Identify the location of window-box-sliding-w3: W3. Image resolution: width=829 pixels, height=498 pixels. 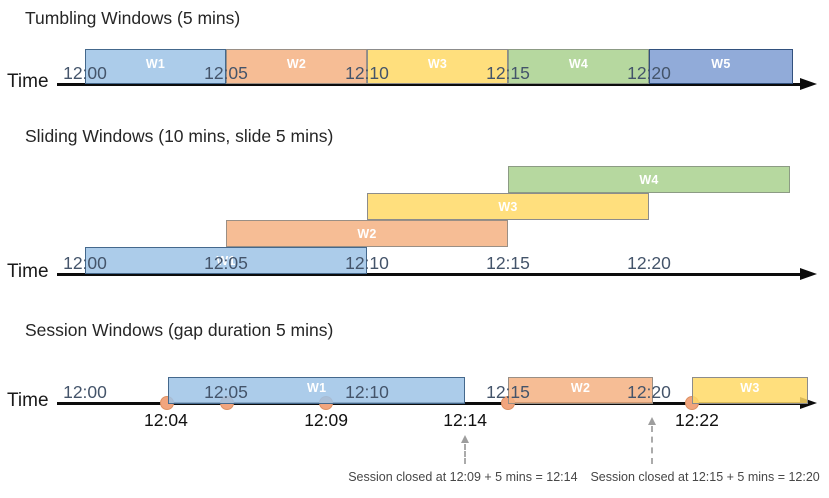
(508, 206).